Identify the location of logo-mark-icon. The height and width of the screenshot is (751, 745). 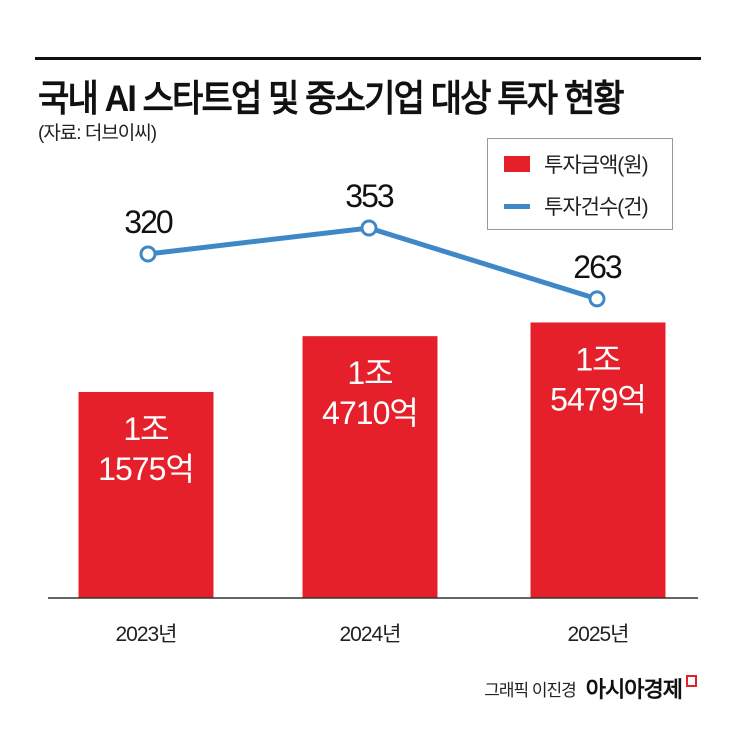
(691, 681).